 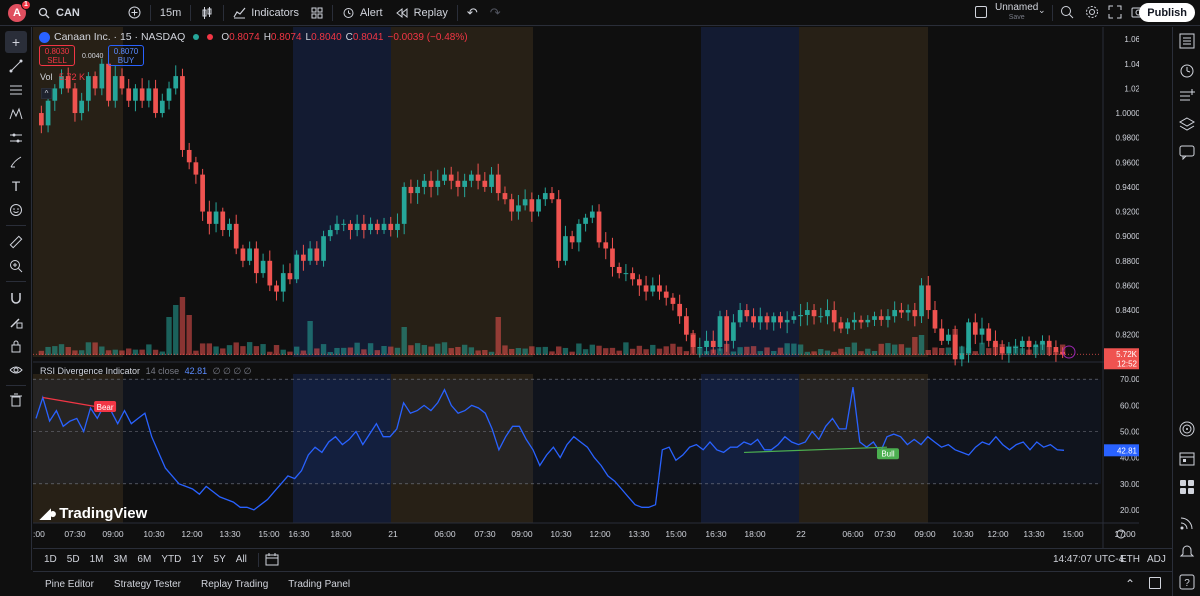 I want to click on magnet-tool, so click(x=16, y=298).